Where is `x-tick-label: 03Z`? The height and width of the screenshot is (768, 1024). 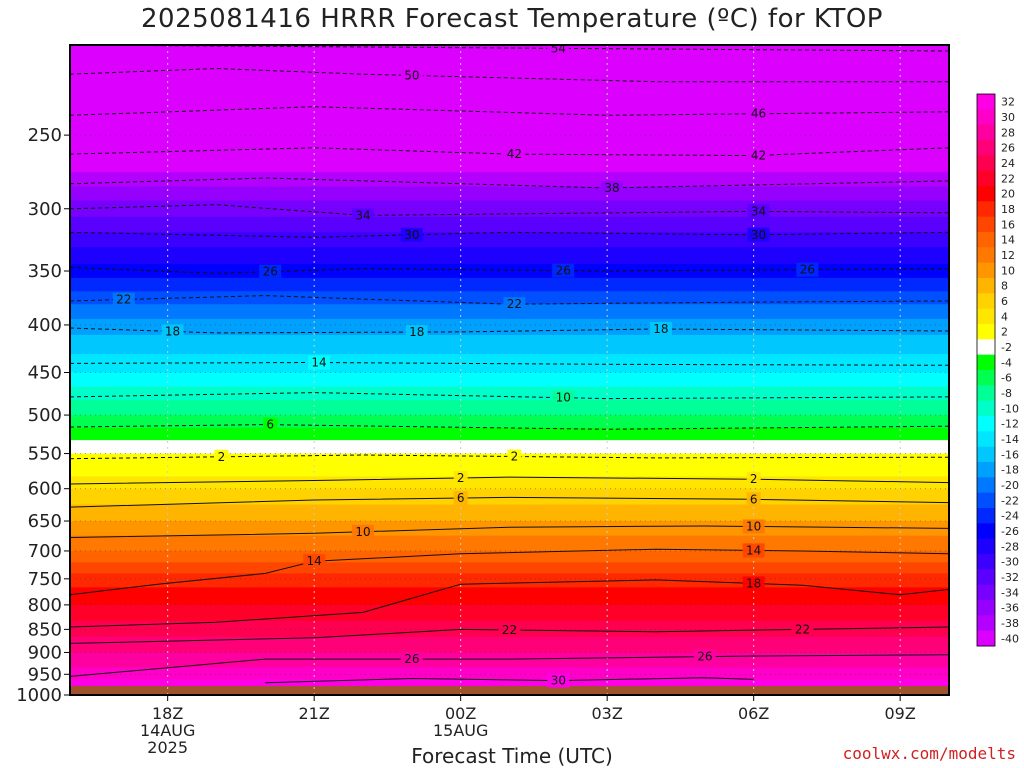 x-tick-label: 03Z is located at coordinates (607, 713).